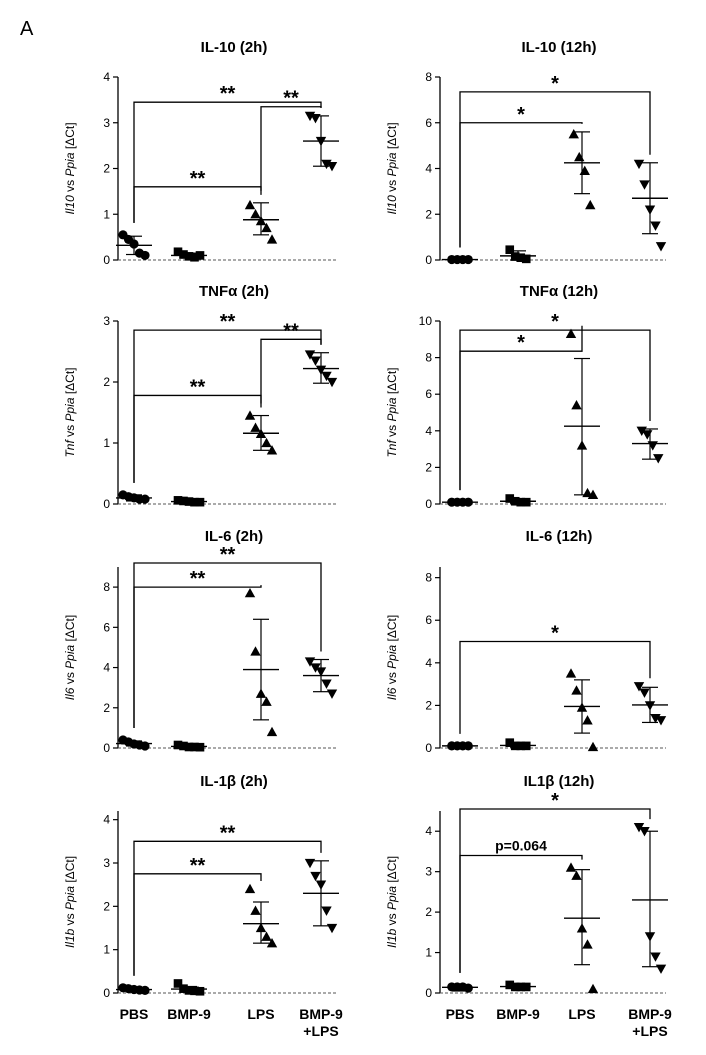  What do you see at coordinates (145, 990) in the screenshot?
I see `data-point-circle` at bounding box center [145, 990].